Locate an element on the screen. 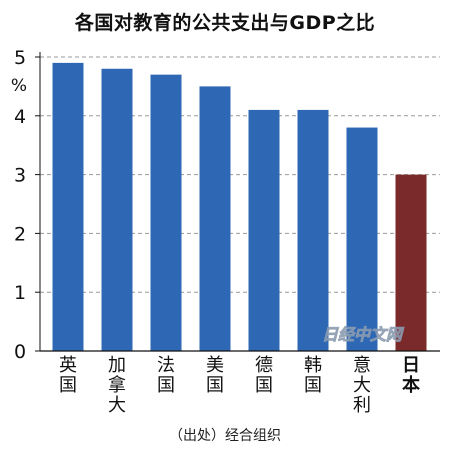 This screenshot has width=450, height=450. y-tick-label: 2 is located at coordinates (20, 234).